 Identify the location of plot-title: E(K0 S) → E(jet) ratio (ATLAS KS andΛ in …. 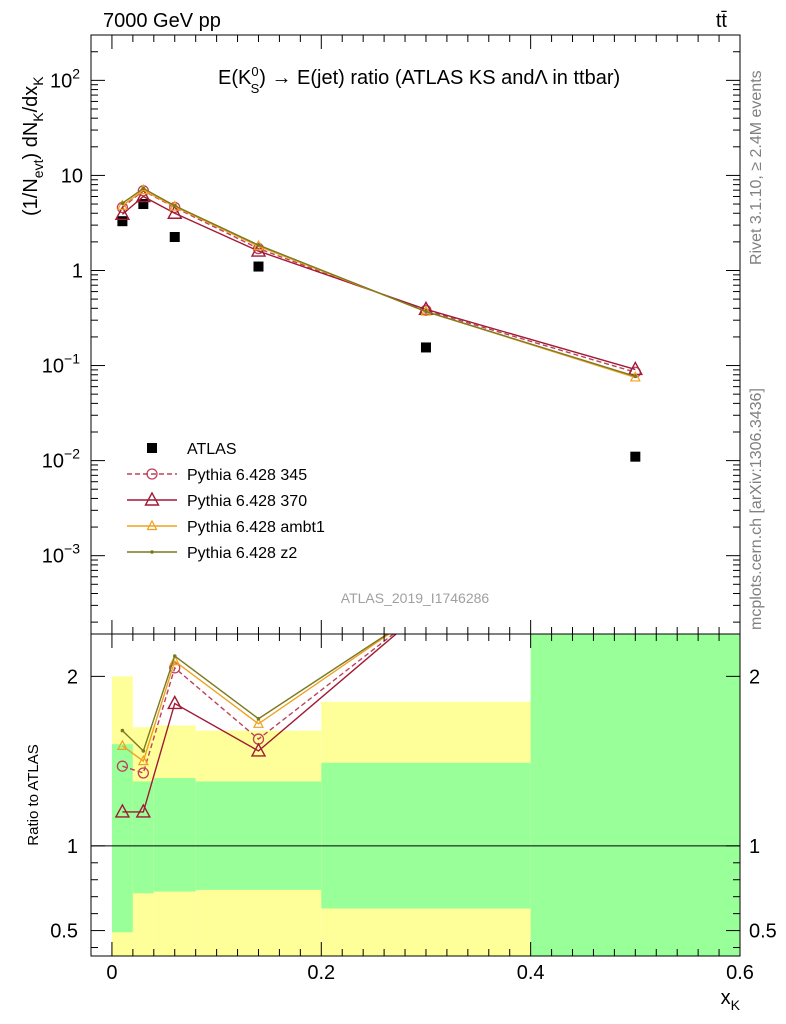
(419, 80).